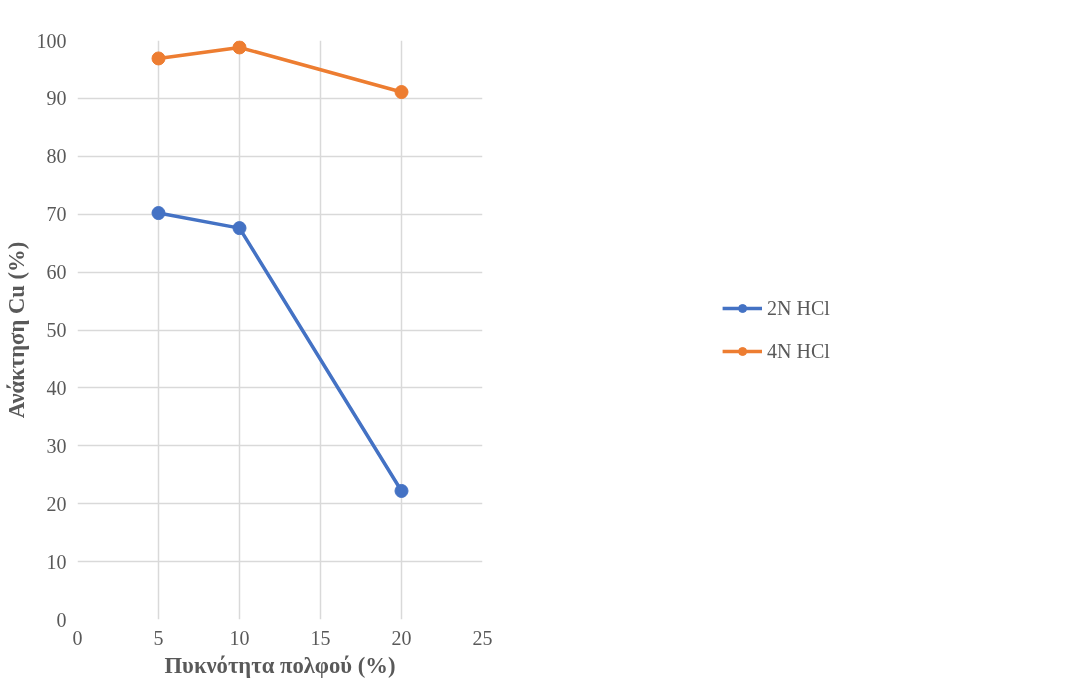 The image size is (1075, 686). Describe the element at coordinates (320, 637) in the screenshot. I see `x-tick-label: 15` at that location.